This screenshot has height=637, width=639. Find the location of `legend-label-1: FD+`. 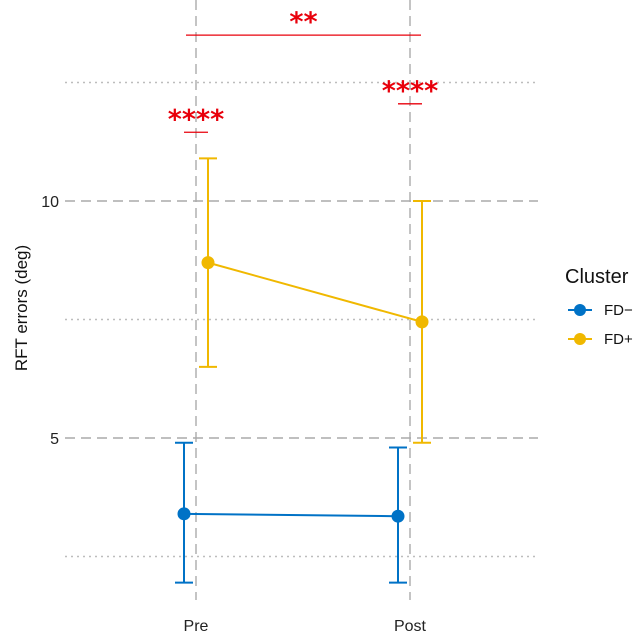

legend-label-1: FD+ is located at coordinates (618, 339).